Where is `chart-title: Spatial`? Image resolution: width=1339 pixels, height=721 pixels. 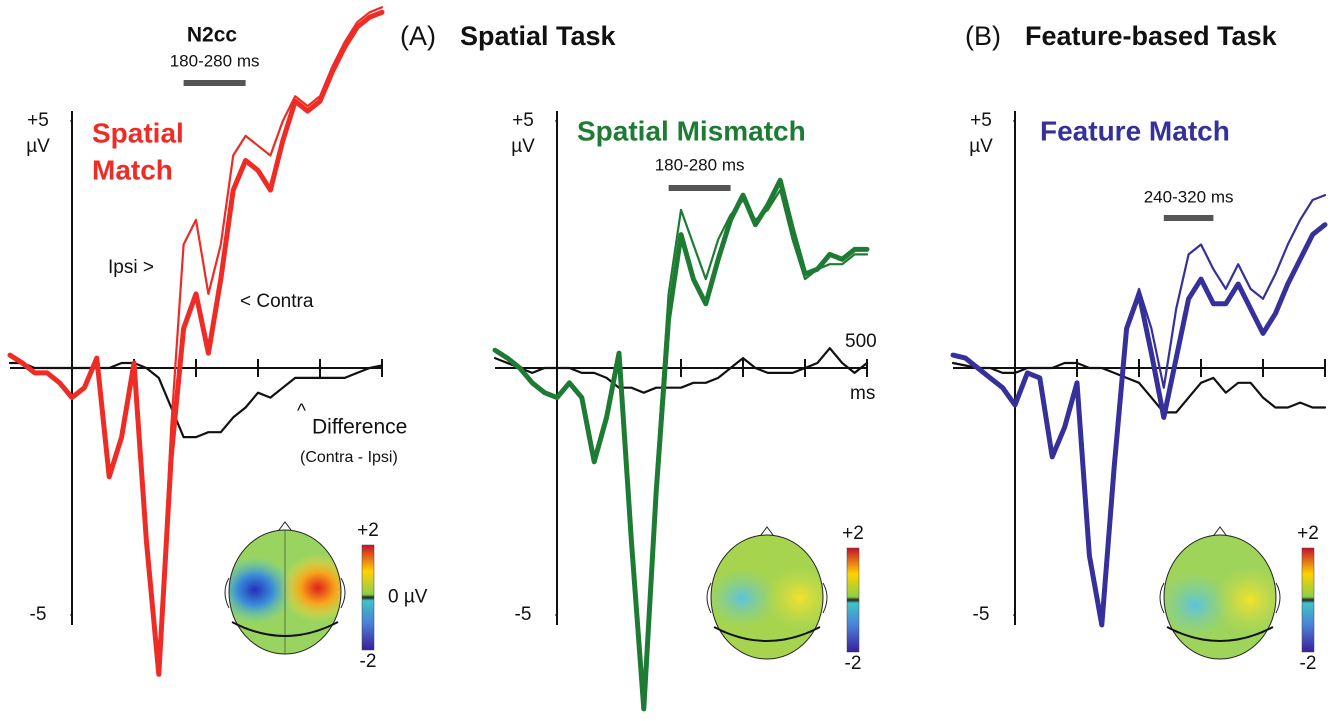 chart-title: Spatial is located at coordinates (138, 132).